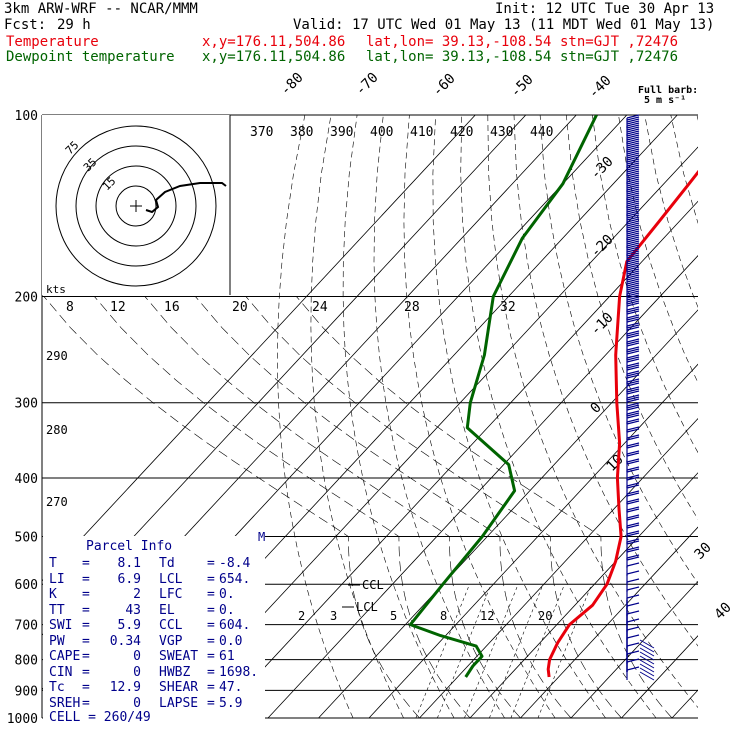 The width and height of the screenshot is (740, 740). Describe the element at coordinates (101, 9) in the screenshot. I see `model-title: 3km ARW-WRF -- NCAR/MMM` at that location.